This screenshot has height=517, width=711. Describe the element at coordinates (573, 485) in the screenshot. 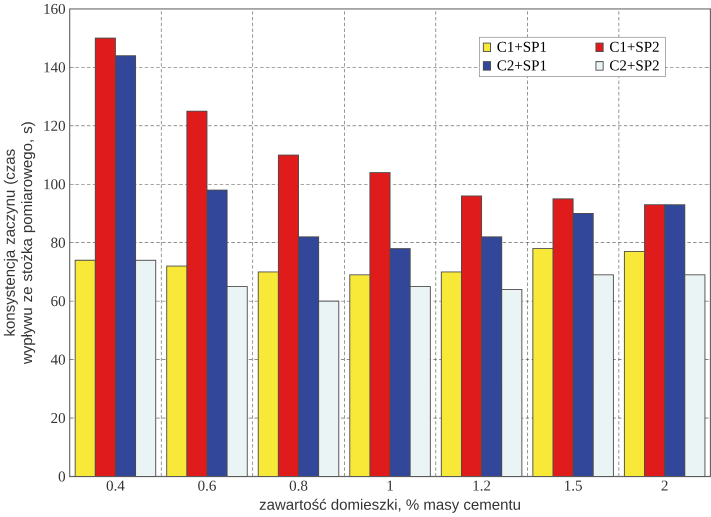

I see `x-tick-label: 1.5` at that location.